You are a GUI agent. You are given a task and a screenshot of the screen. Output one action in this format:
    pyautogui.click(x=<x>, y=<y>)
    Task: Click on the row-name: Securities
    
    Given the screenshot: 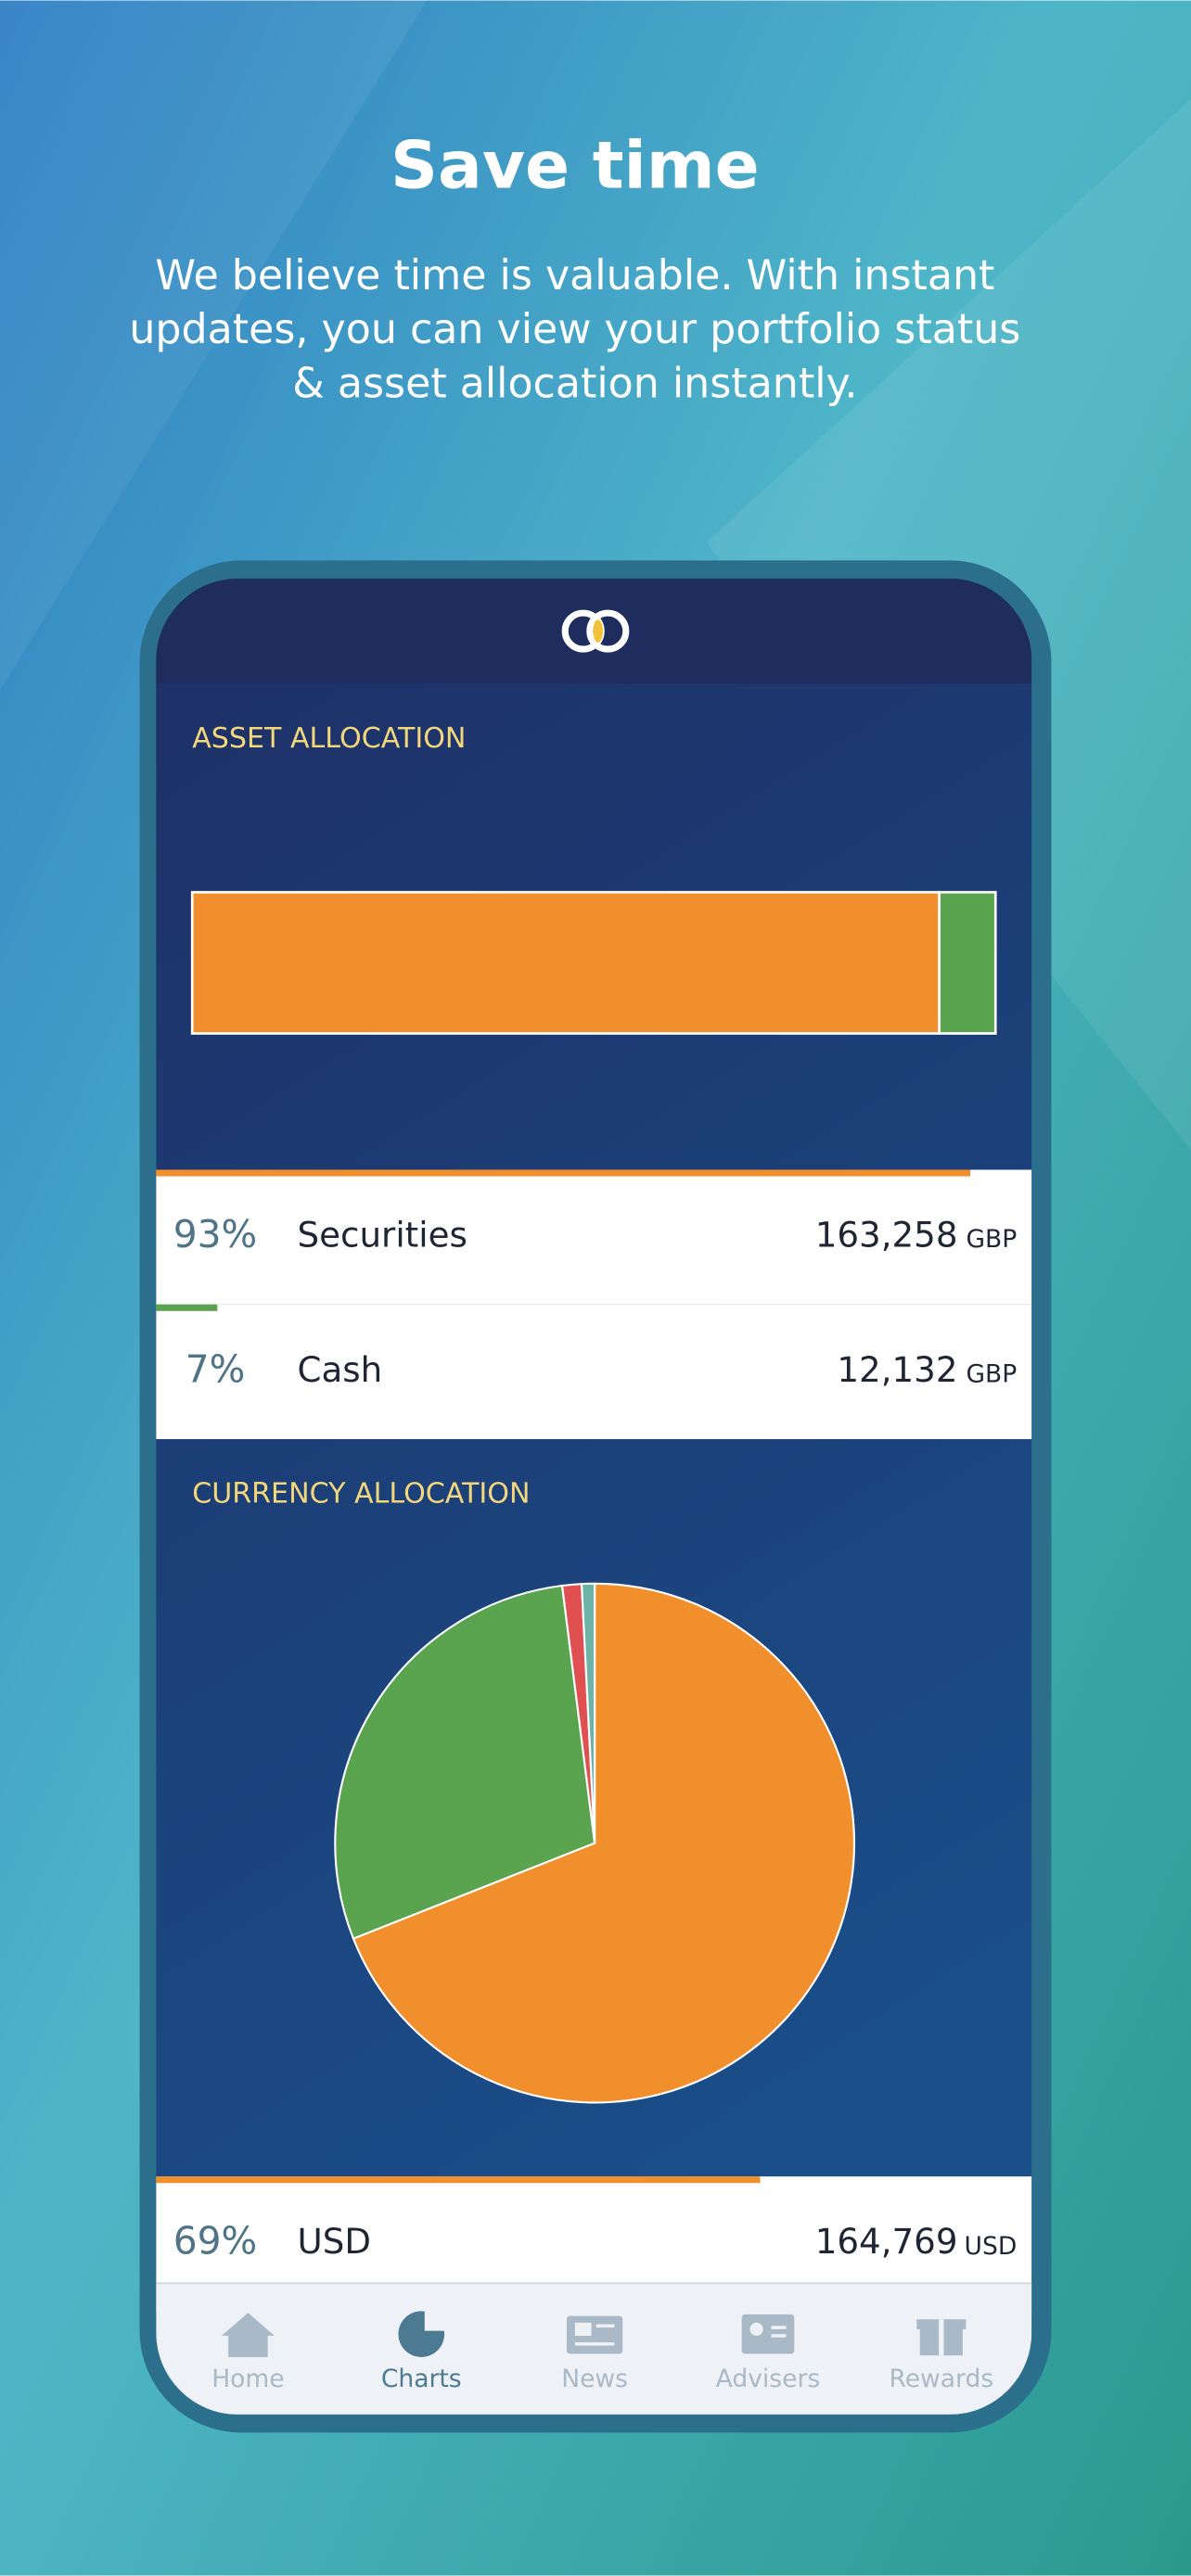 What is the action you would take?
    pyautogui.click(x=382, y=1236)
    